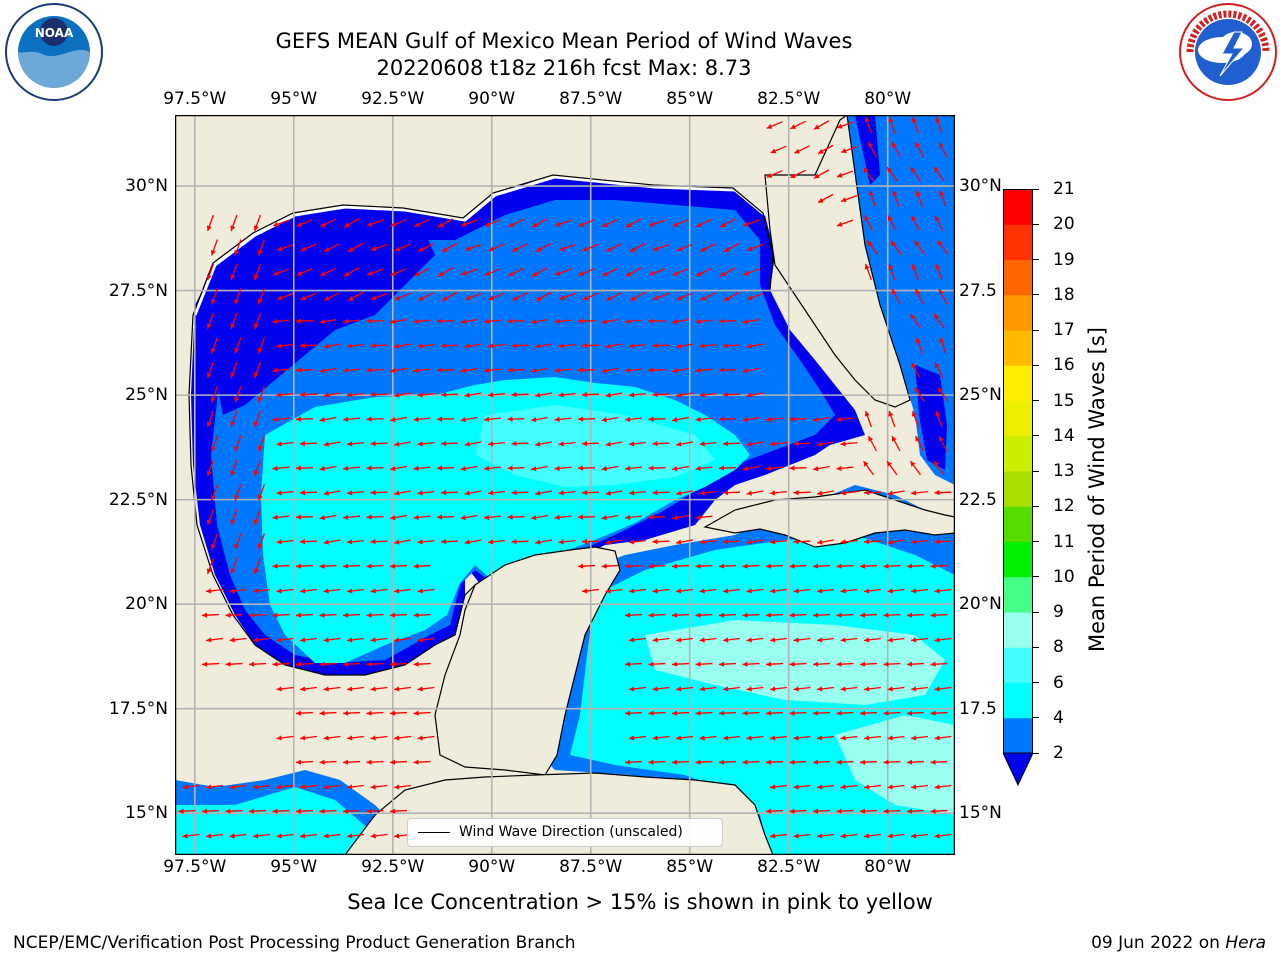 The width and height of the screenshot is (1280, 960). Describe the element at coordinates (54, 33) in the screenshot. I see `svg-text: NOAA` at that location.